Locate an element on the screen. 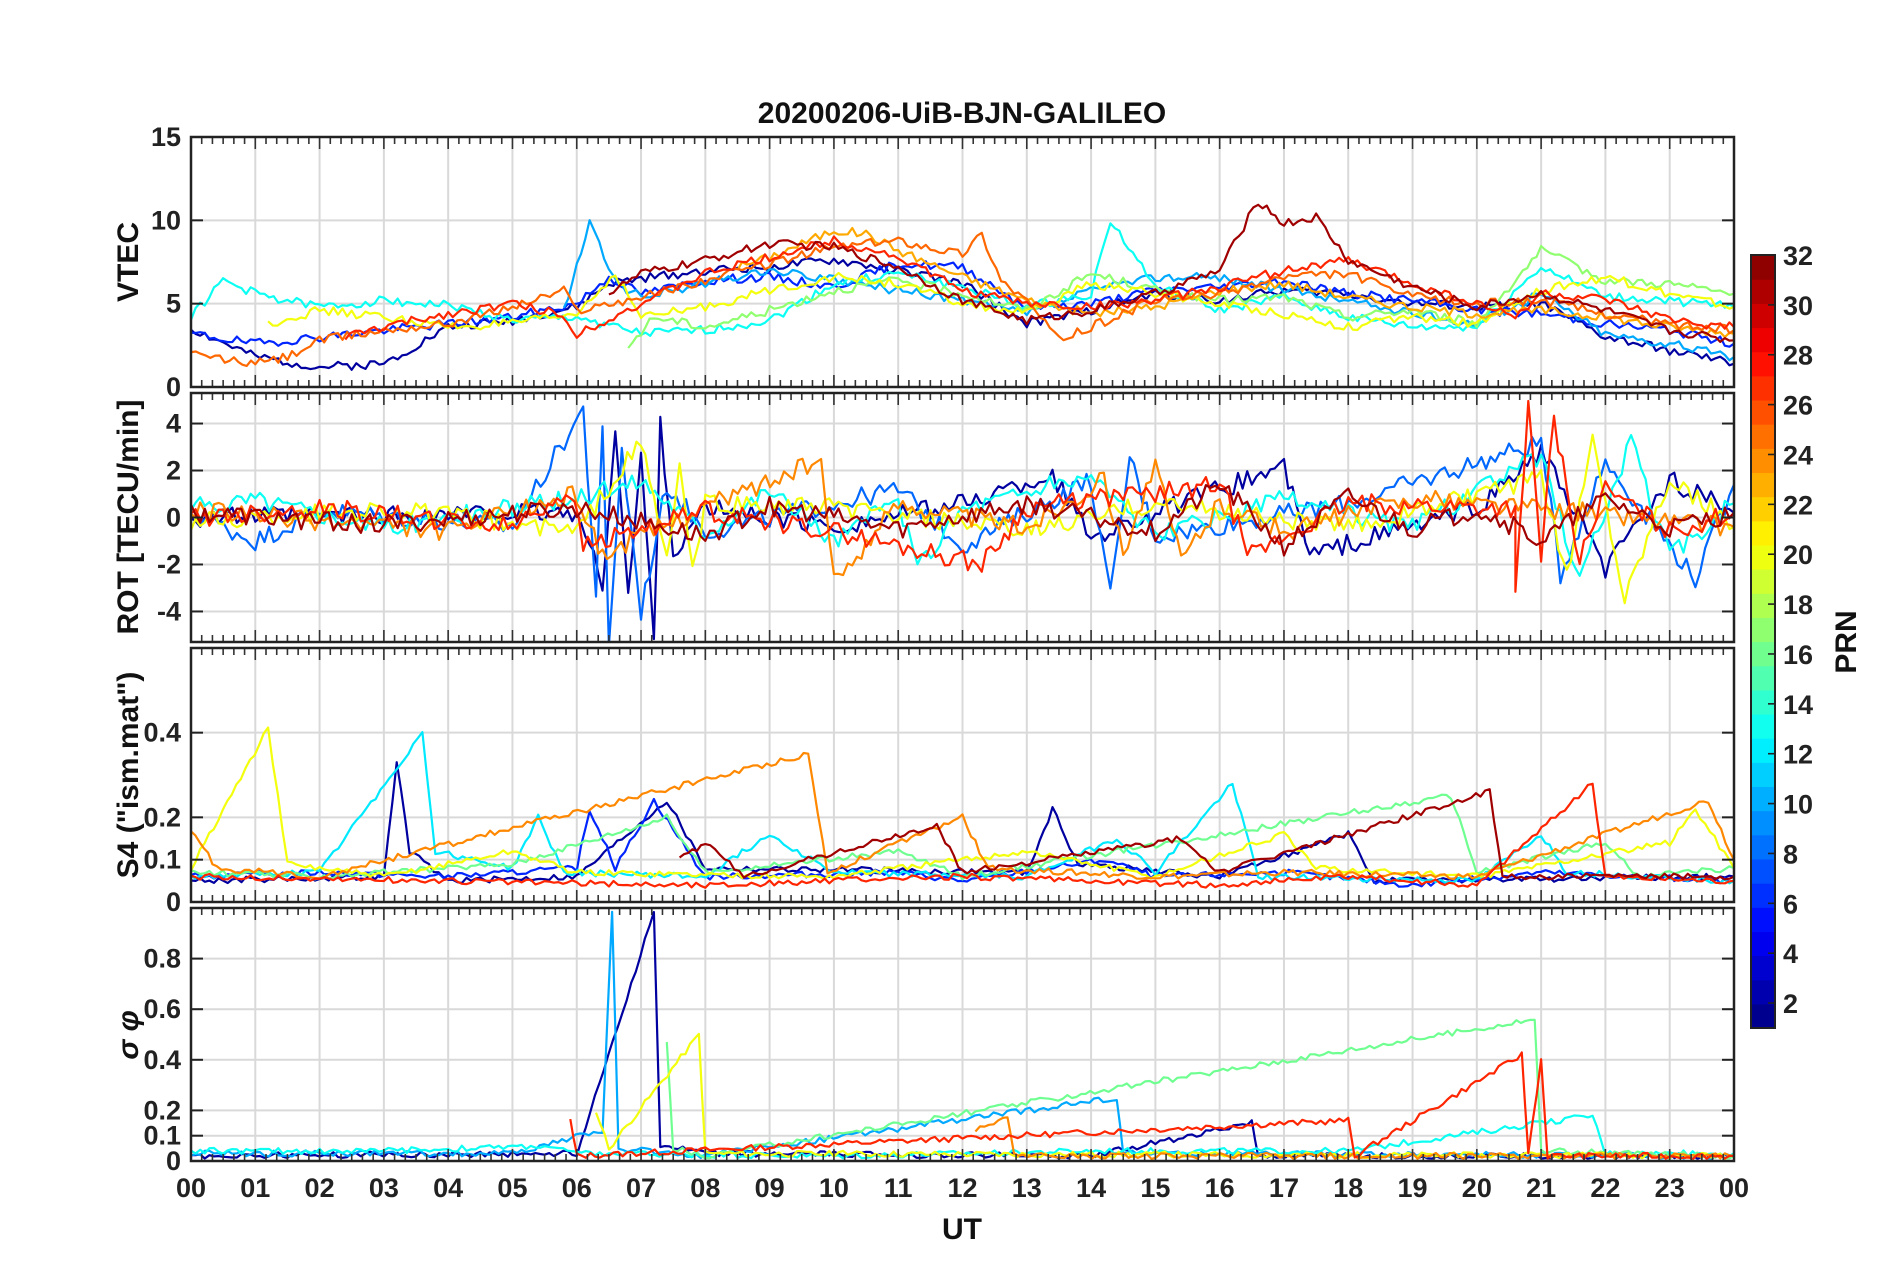 This screenshot has height=1272, width=1902. y-axis-title-rot: ROT [TECU/min] is located at coordinates (128, 517).